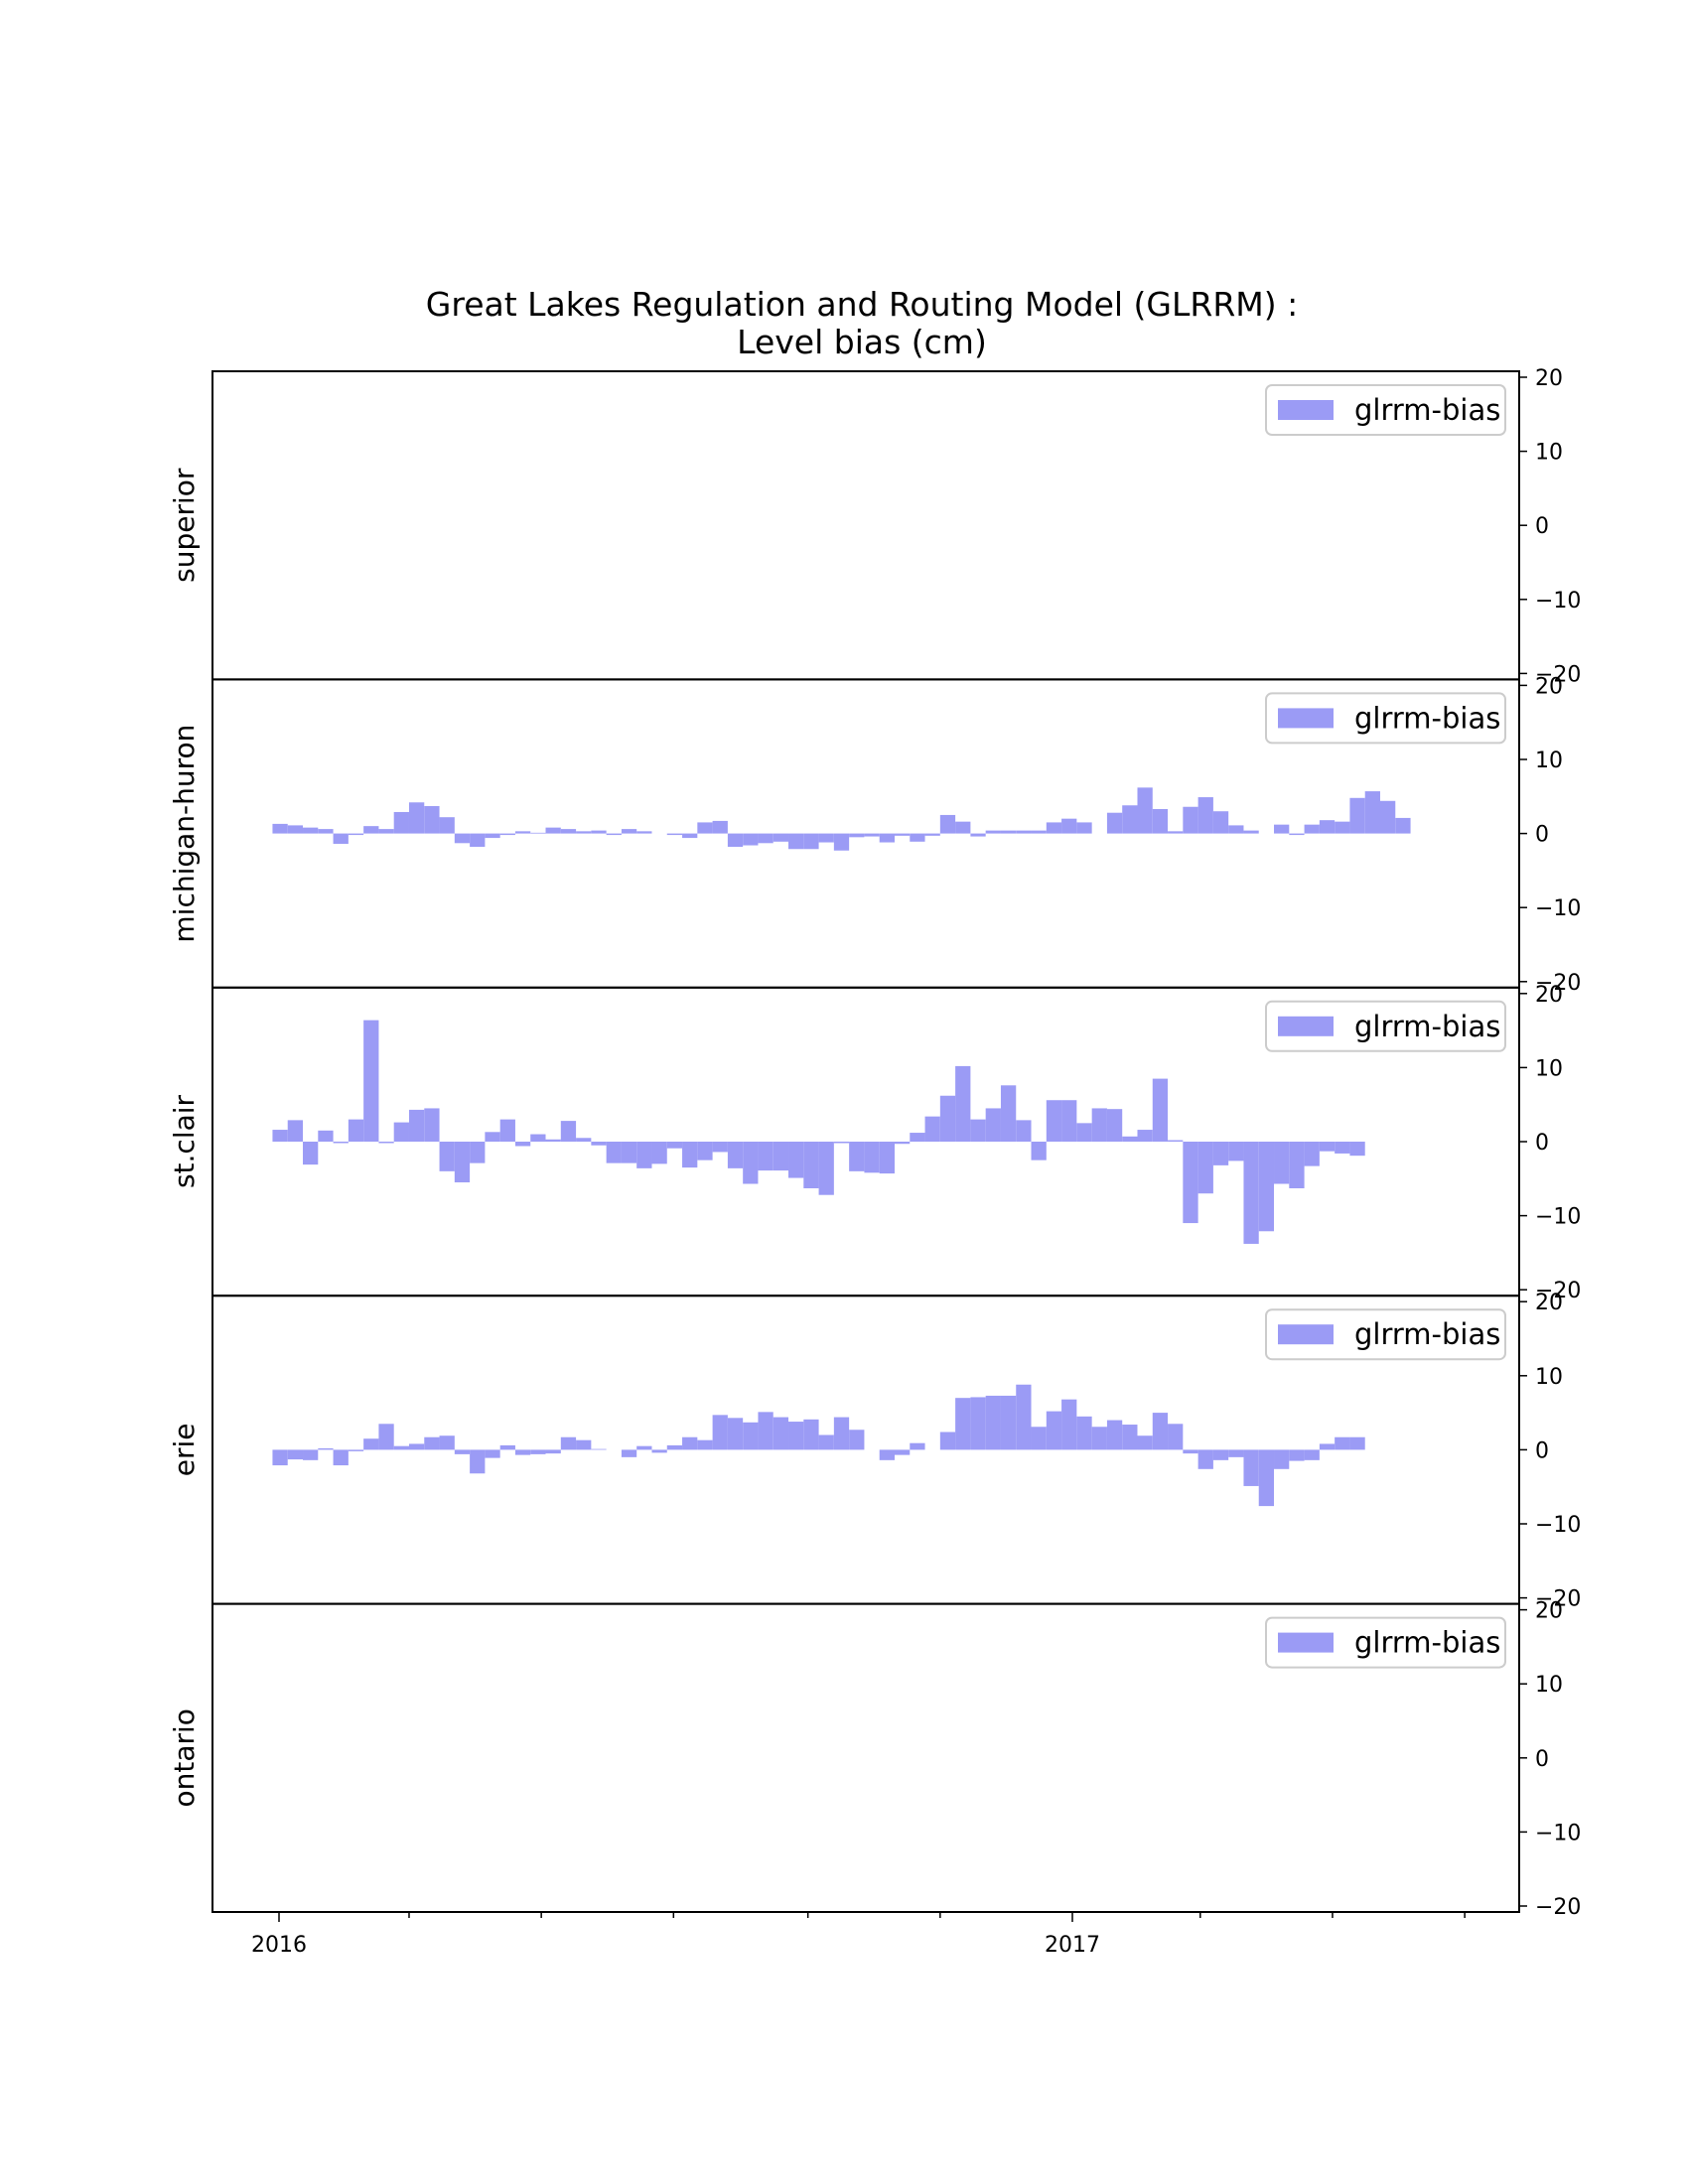 The image size is (1688, 2184). I want to click on x-tick-label: 2016, so click(279, 1945).